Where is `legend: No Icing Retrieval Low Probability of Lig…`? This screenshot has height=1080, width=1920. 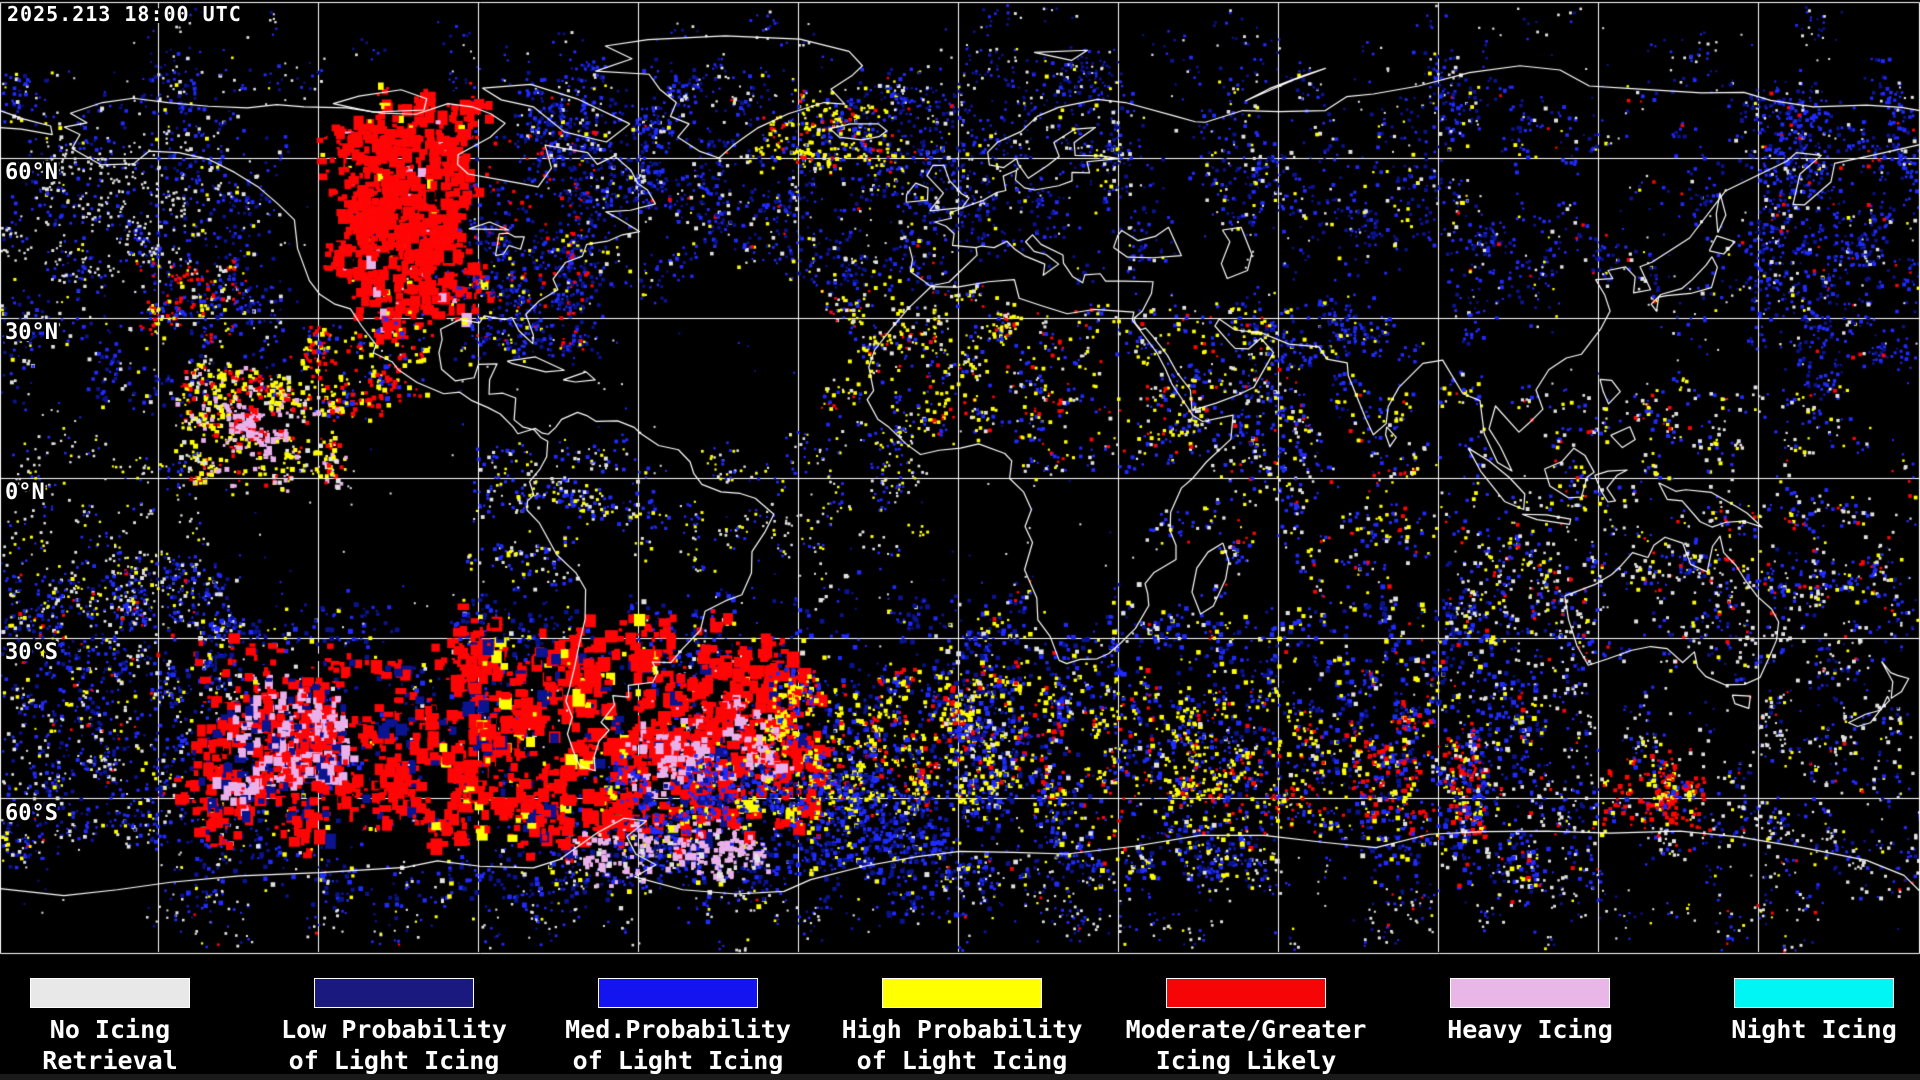
legend: No Icing Retrieval Low Probability of Lig… is located at coordinates (960, 1019).